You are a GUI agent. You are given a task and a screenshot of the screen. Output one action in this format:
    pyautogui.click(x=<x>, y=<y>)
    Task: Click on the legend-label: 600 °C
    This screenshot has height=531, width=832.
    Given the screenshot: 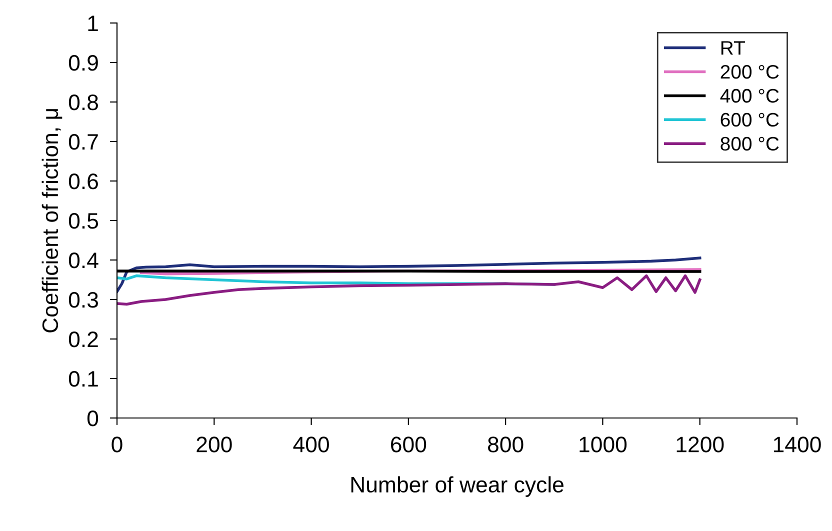 What is the action you would take?
    pyautogui.click(x=749, y=119)
    